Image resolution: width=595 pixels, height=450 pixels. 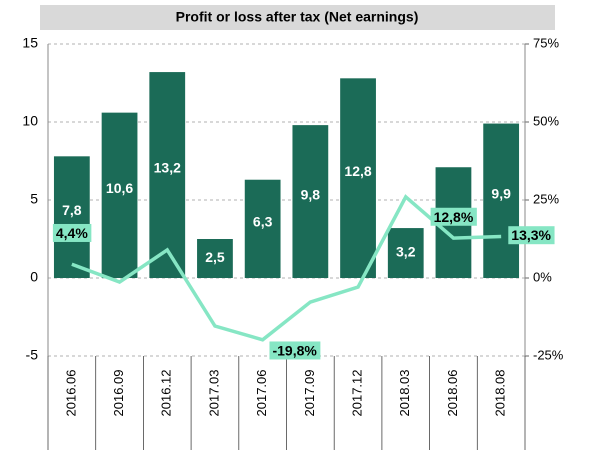 I want to click on y-tick-label: 5, so click(x=34, y=199).